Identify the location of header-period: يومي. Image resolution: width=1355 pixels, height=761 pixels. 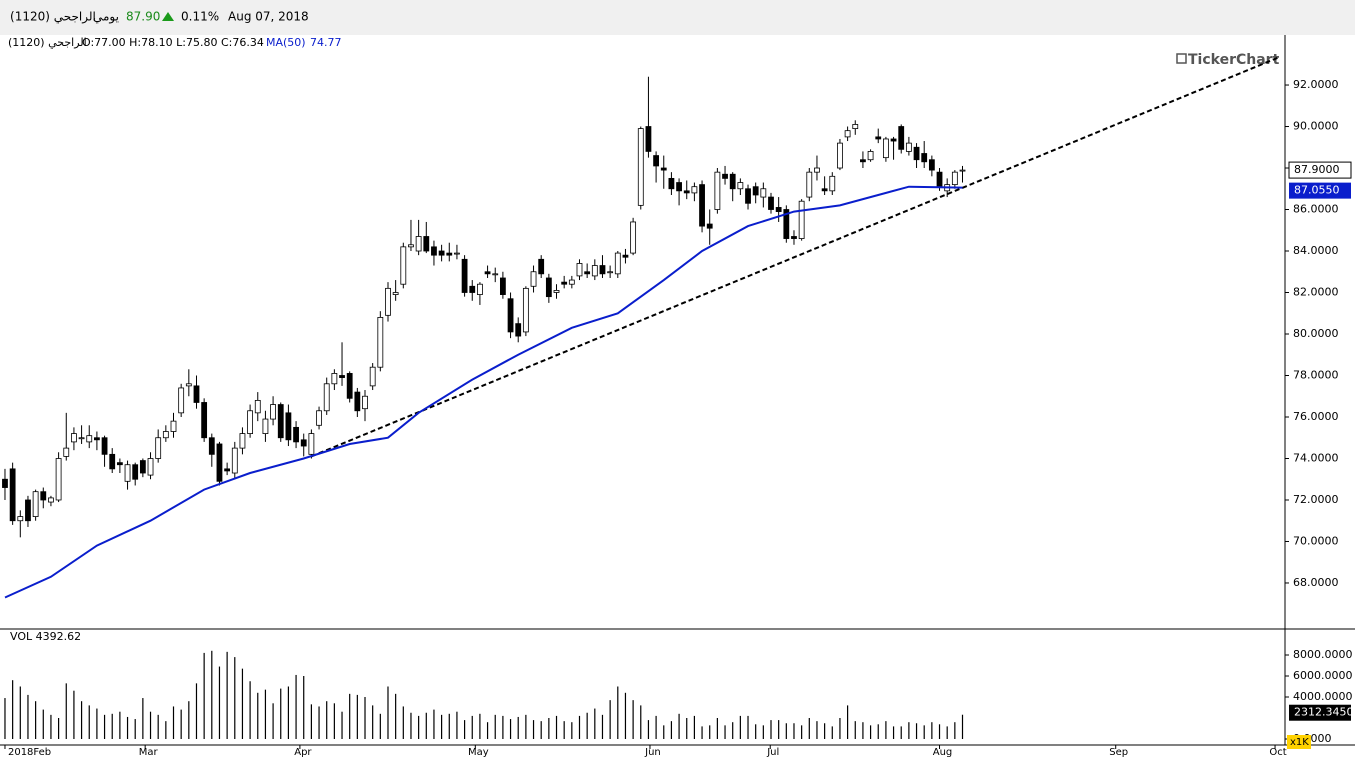
(106, 17).